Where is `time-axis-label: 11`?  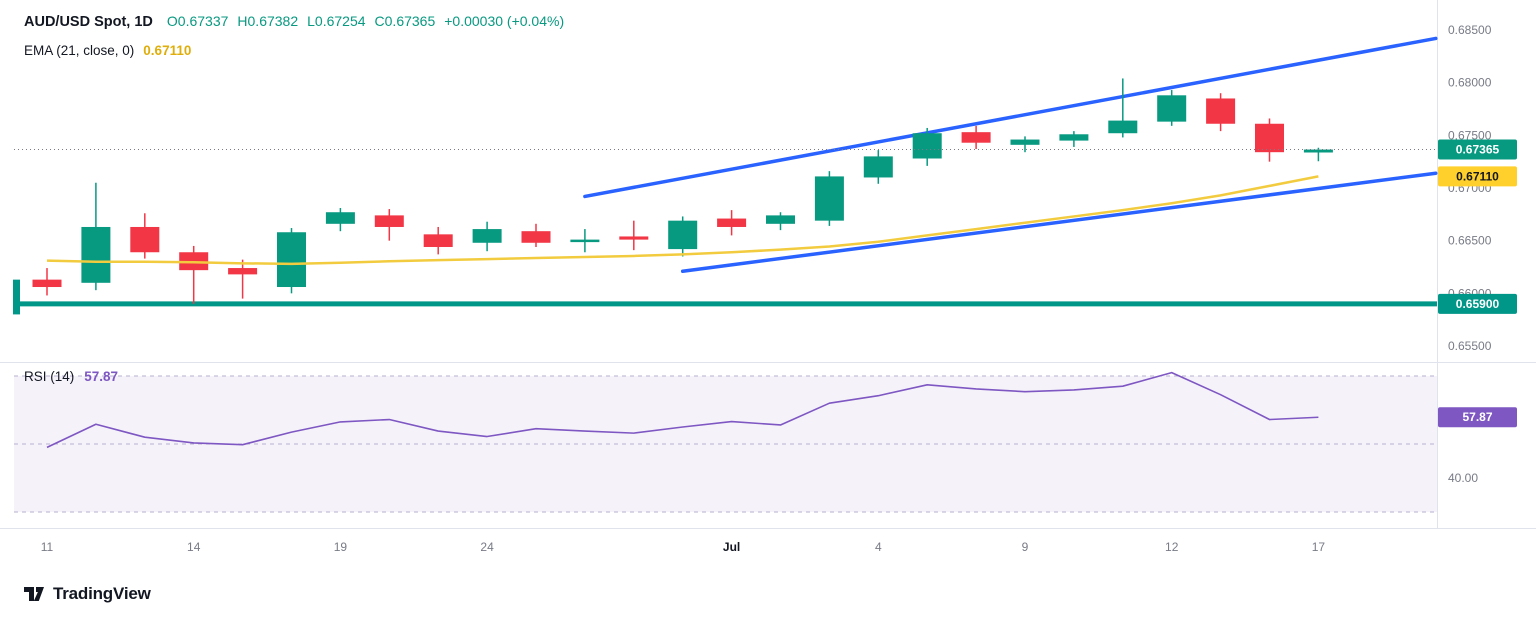
time-axis-label: 11 is located at coordinates (47, 547).